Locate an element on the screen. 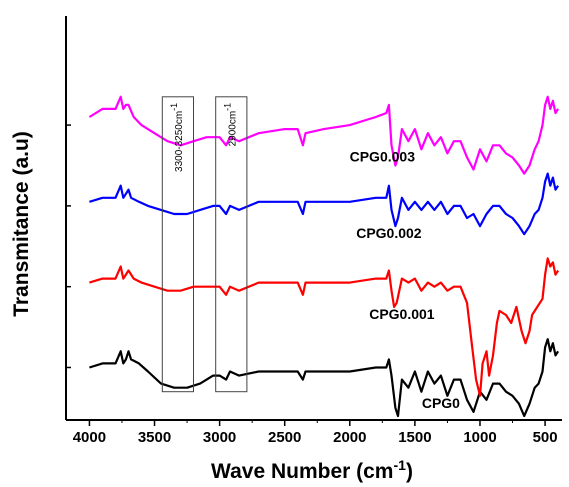  series-label-0: CPG0 is located at coordinates (441, 403).